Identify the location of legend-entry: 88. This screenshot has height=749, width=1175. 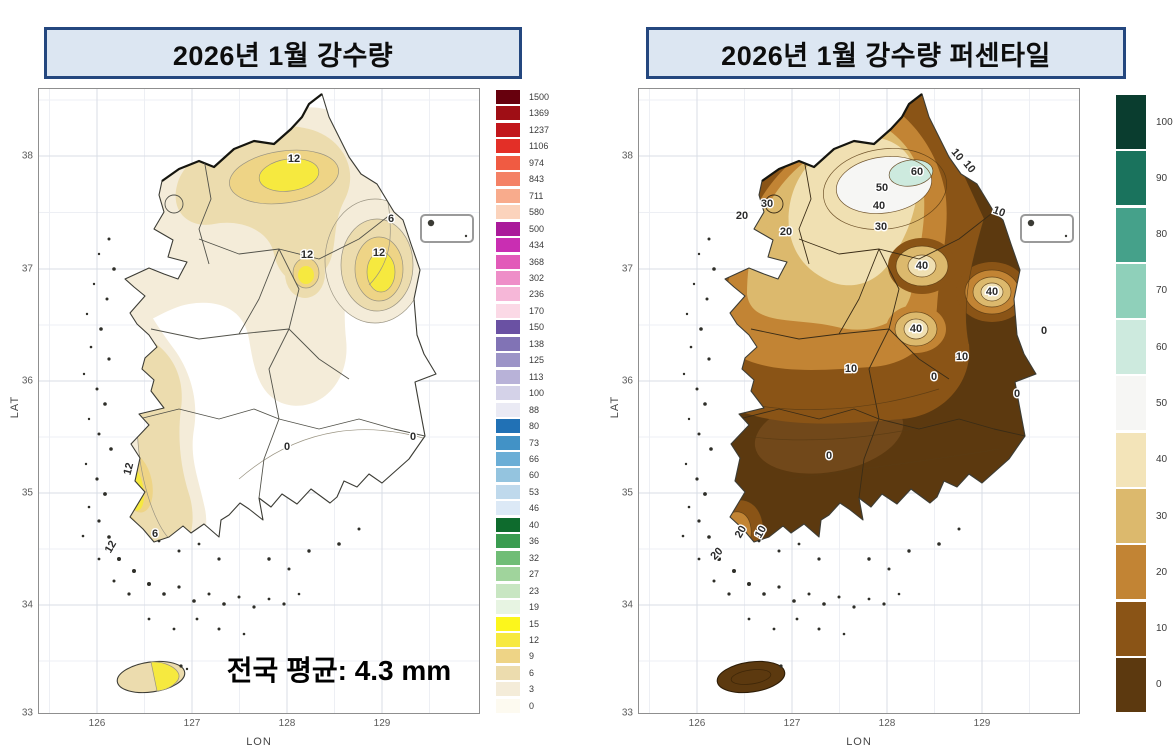
(522, 409).